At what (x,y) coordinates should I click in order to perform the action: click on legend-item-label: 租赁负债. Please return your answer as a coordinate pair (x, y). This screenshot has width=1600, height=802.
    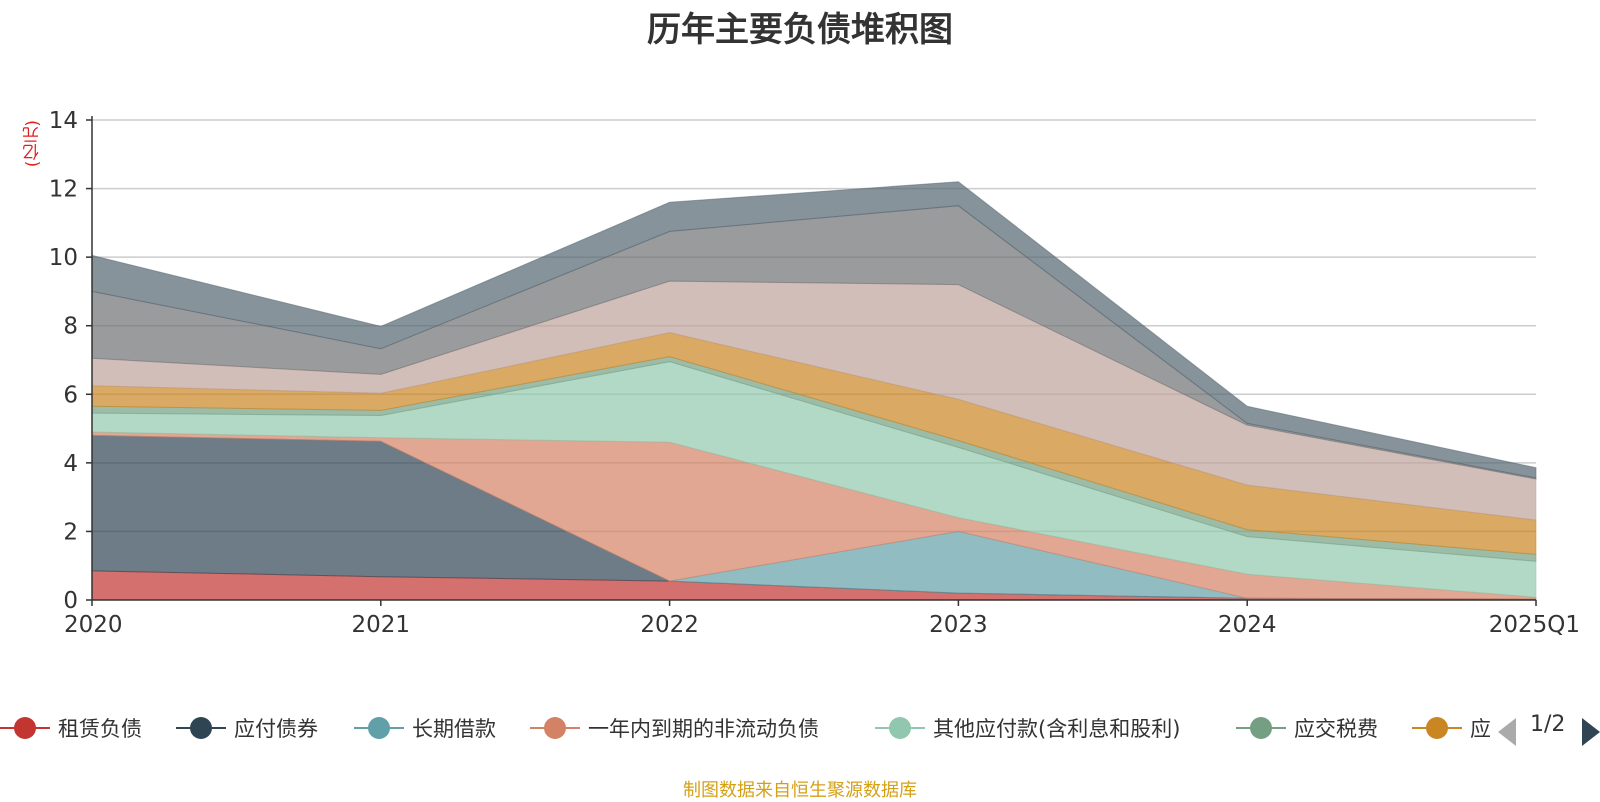
    Looking at the image, I should click on (100, 729).